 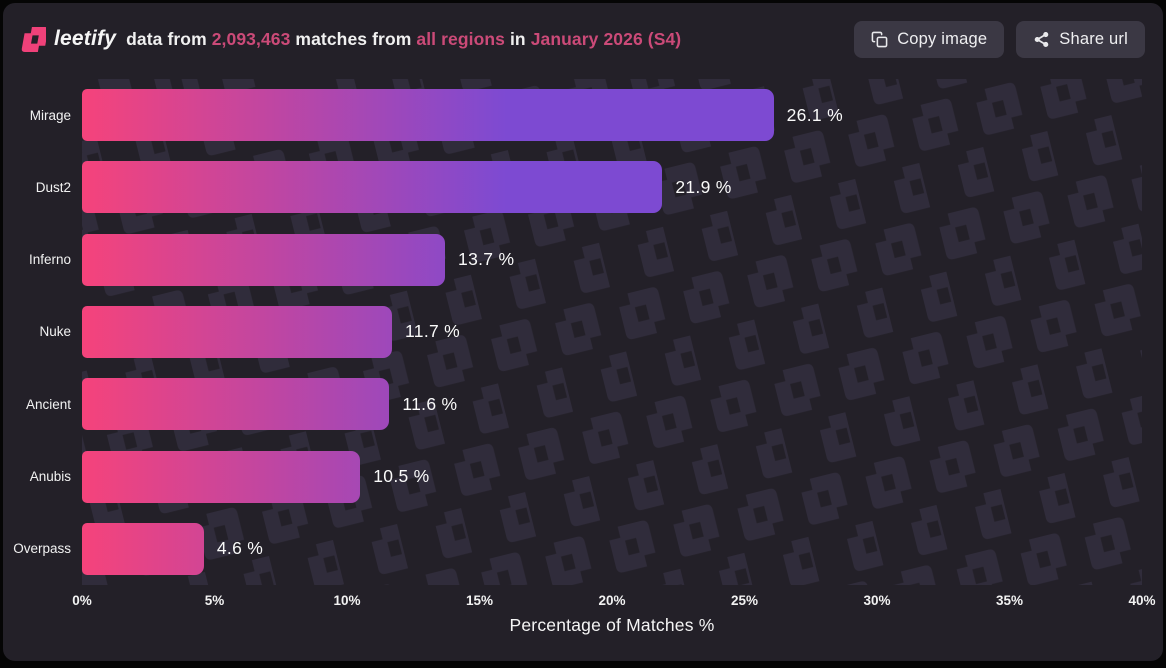 I want to click on value-label: 13.7 %, so click(x=486, y=259).